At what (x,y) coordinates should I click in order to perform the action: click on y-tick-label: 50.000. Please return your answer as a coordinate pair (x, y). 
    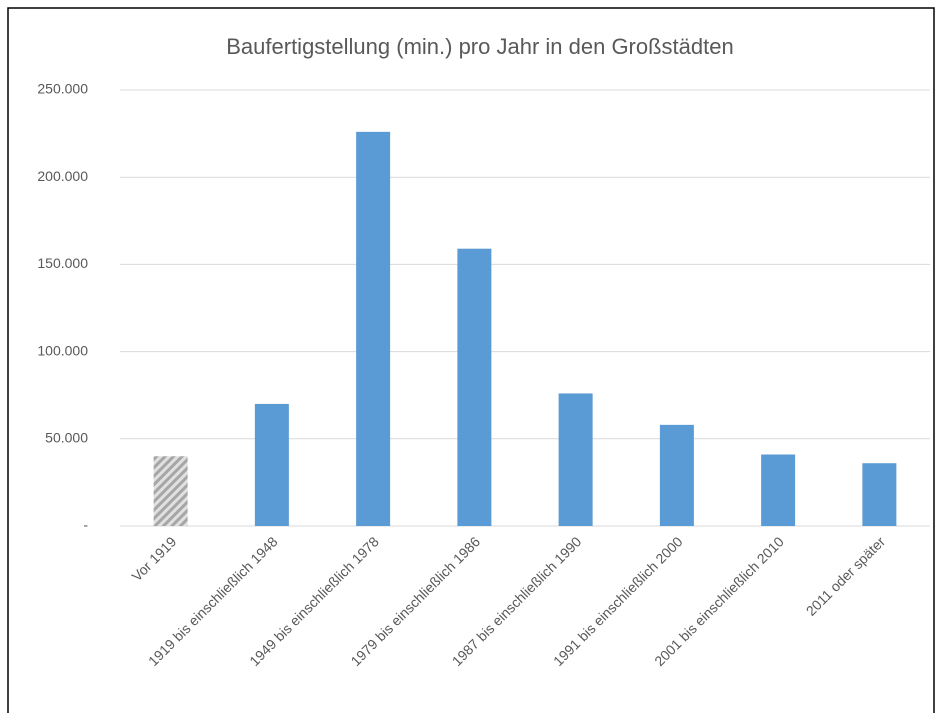
    Looking at the image, I should click on (66, 438).